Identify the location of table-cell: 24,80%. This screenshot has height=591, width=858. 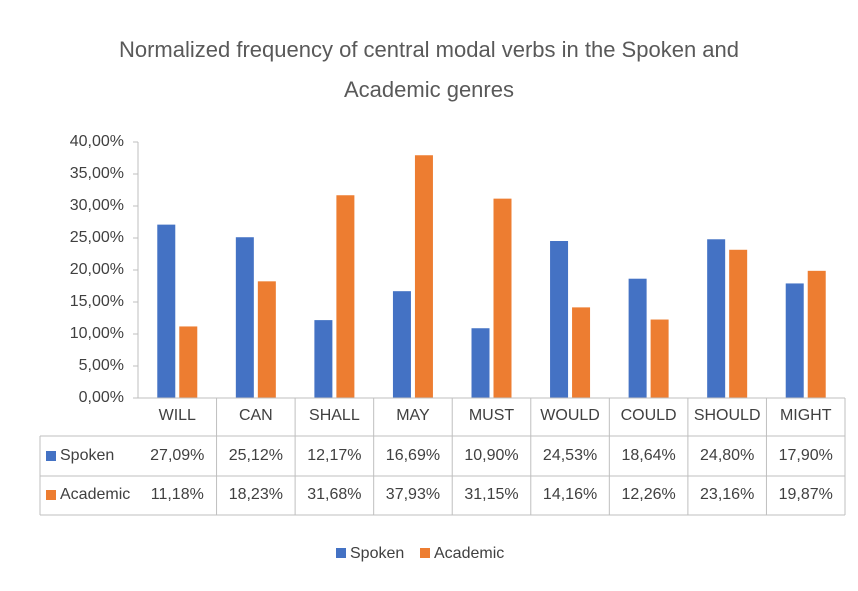
(727, 455).